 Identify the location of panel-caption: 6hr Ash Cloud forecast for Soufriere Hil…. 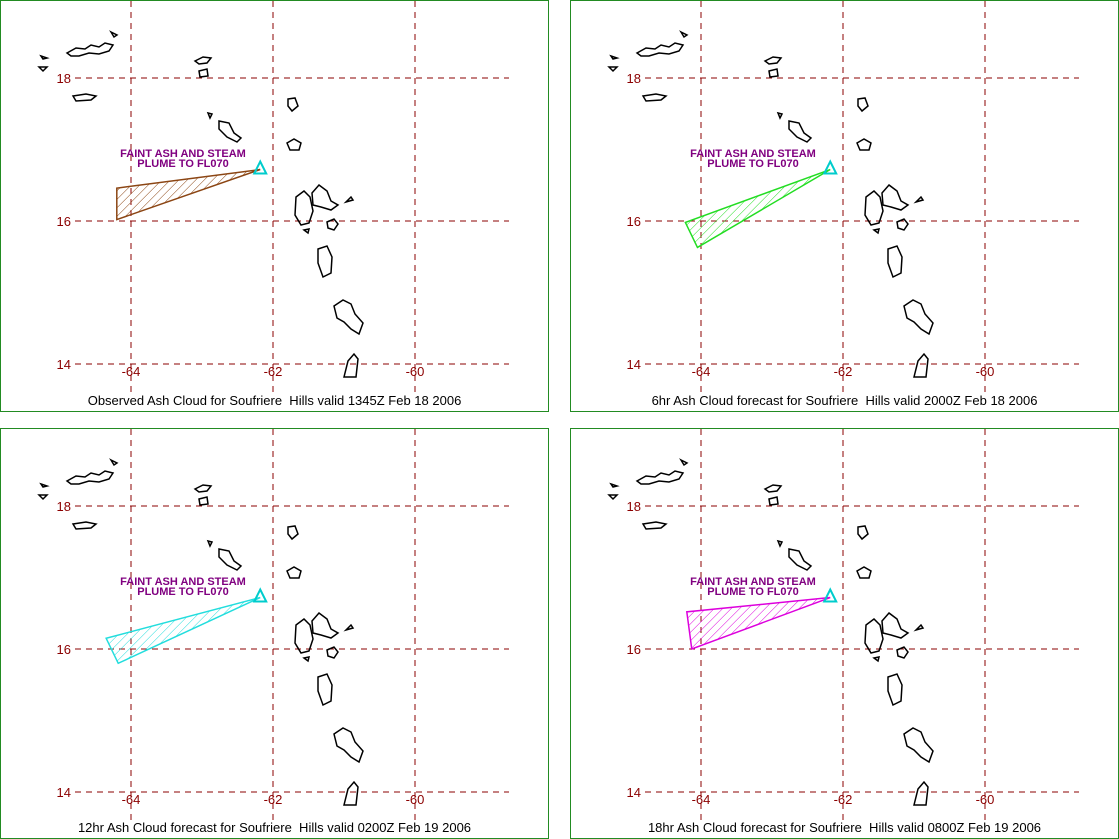
(844, 400).